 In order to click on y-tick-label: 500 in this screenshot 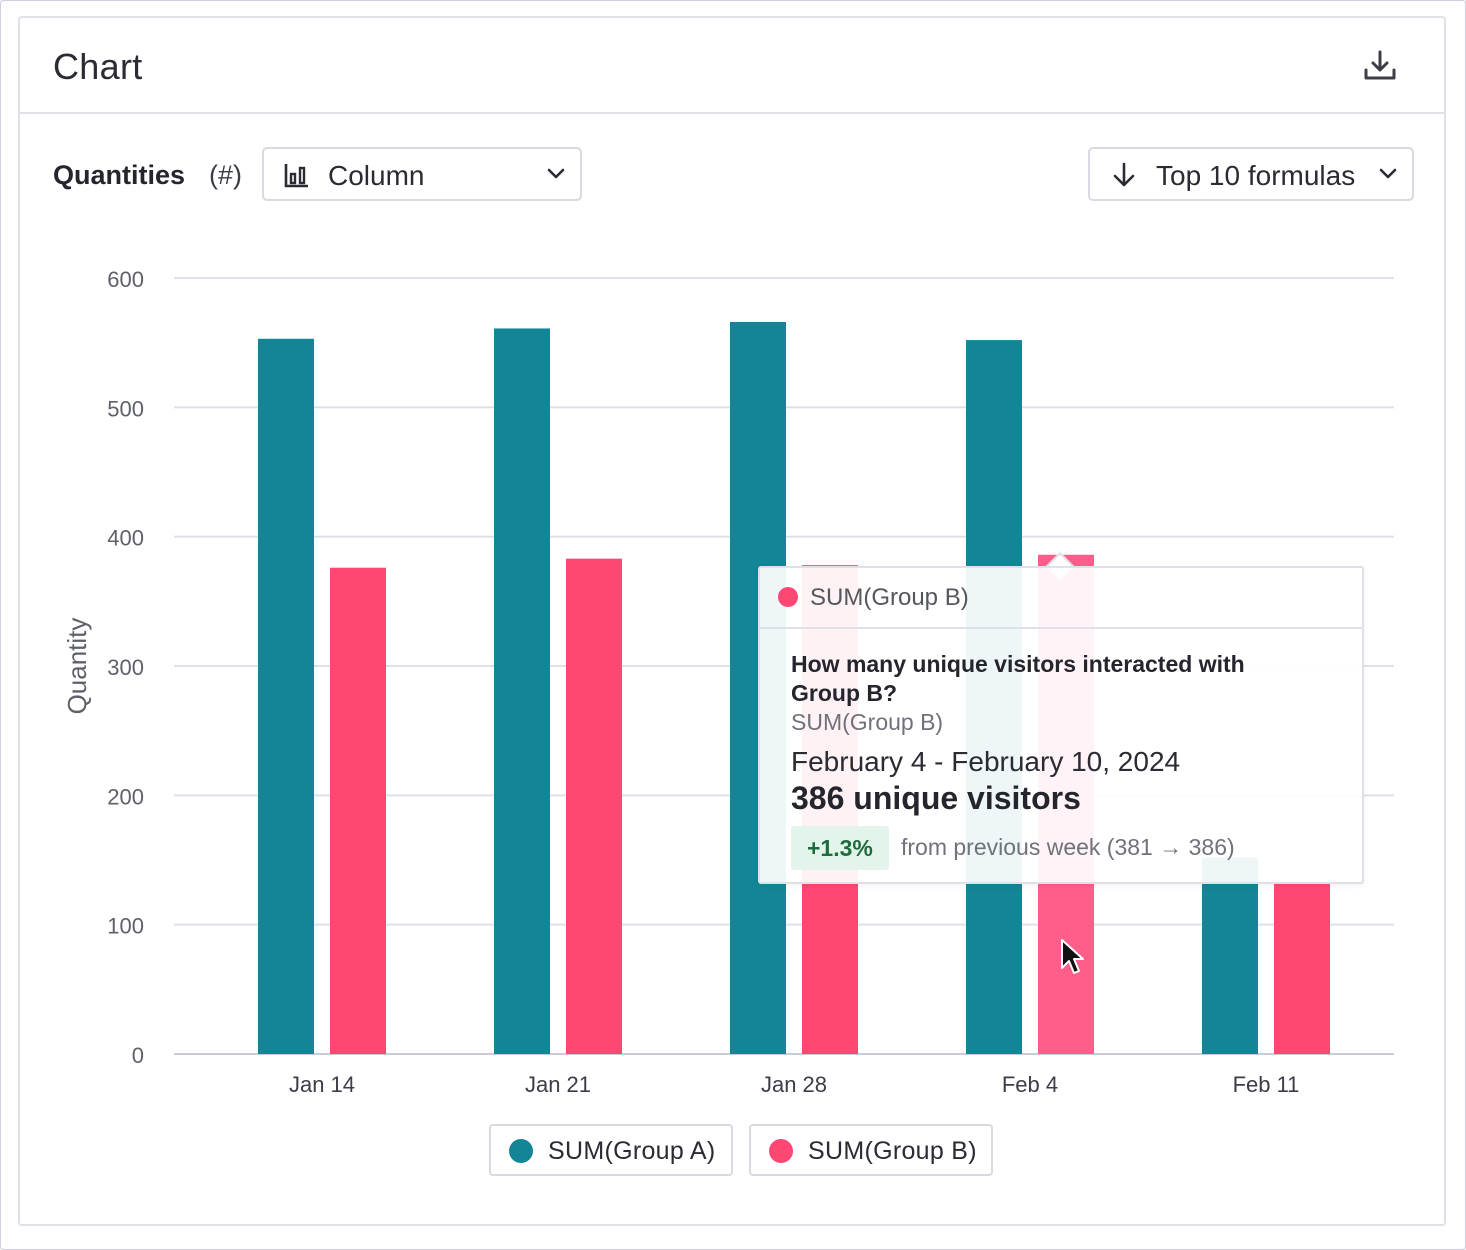, I will do `click(125, 408)`.